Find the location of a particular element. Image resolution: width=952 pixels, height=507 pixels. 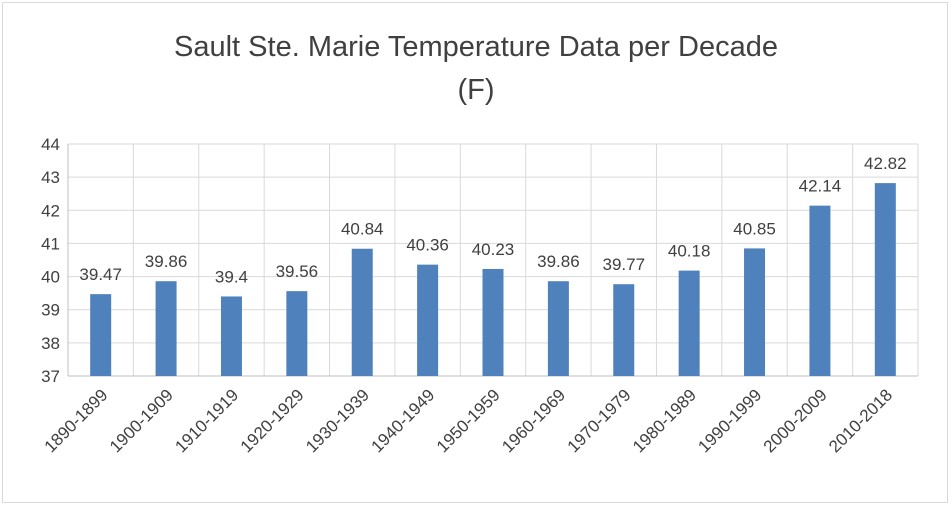

x-tick-label: 1990-1999 is located at coordinates (729, 420).